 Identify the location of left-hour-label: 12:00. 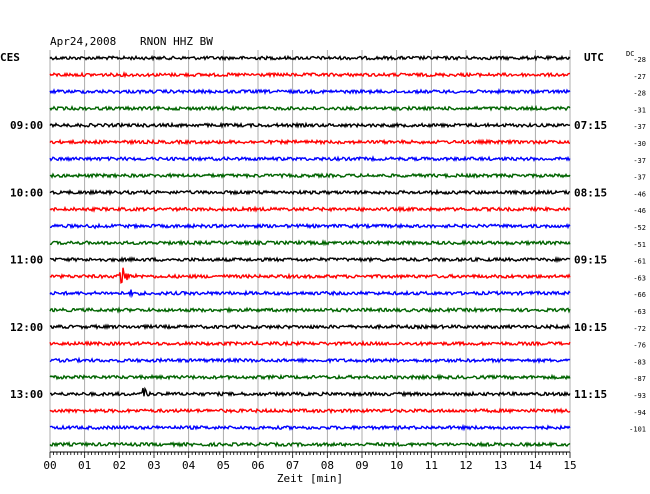
(26, 327).